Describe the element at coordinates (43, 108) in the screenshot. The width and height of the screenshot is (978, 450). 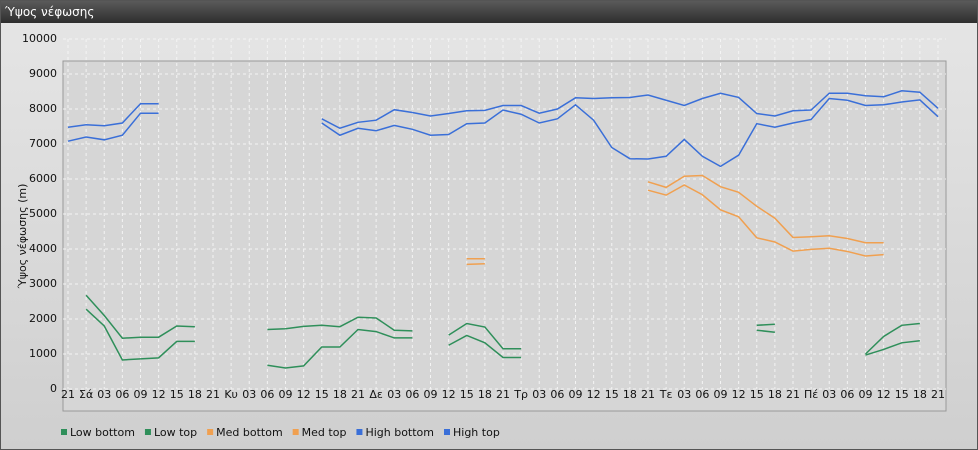
I see `y-tick-label: 8000` at that location.